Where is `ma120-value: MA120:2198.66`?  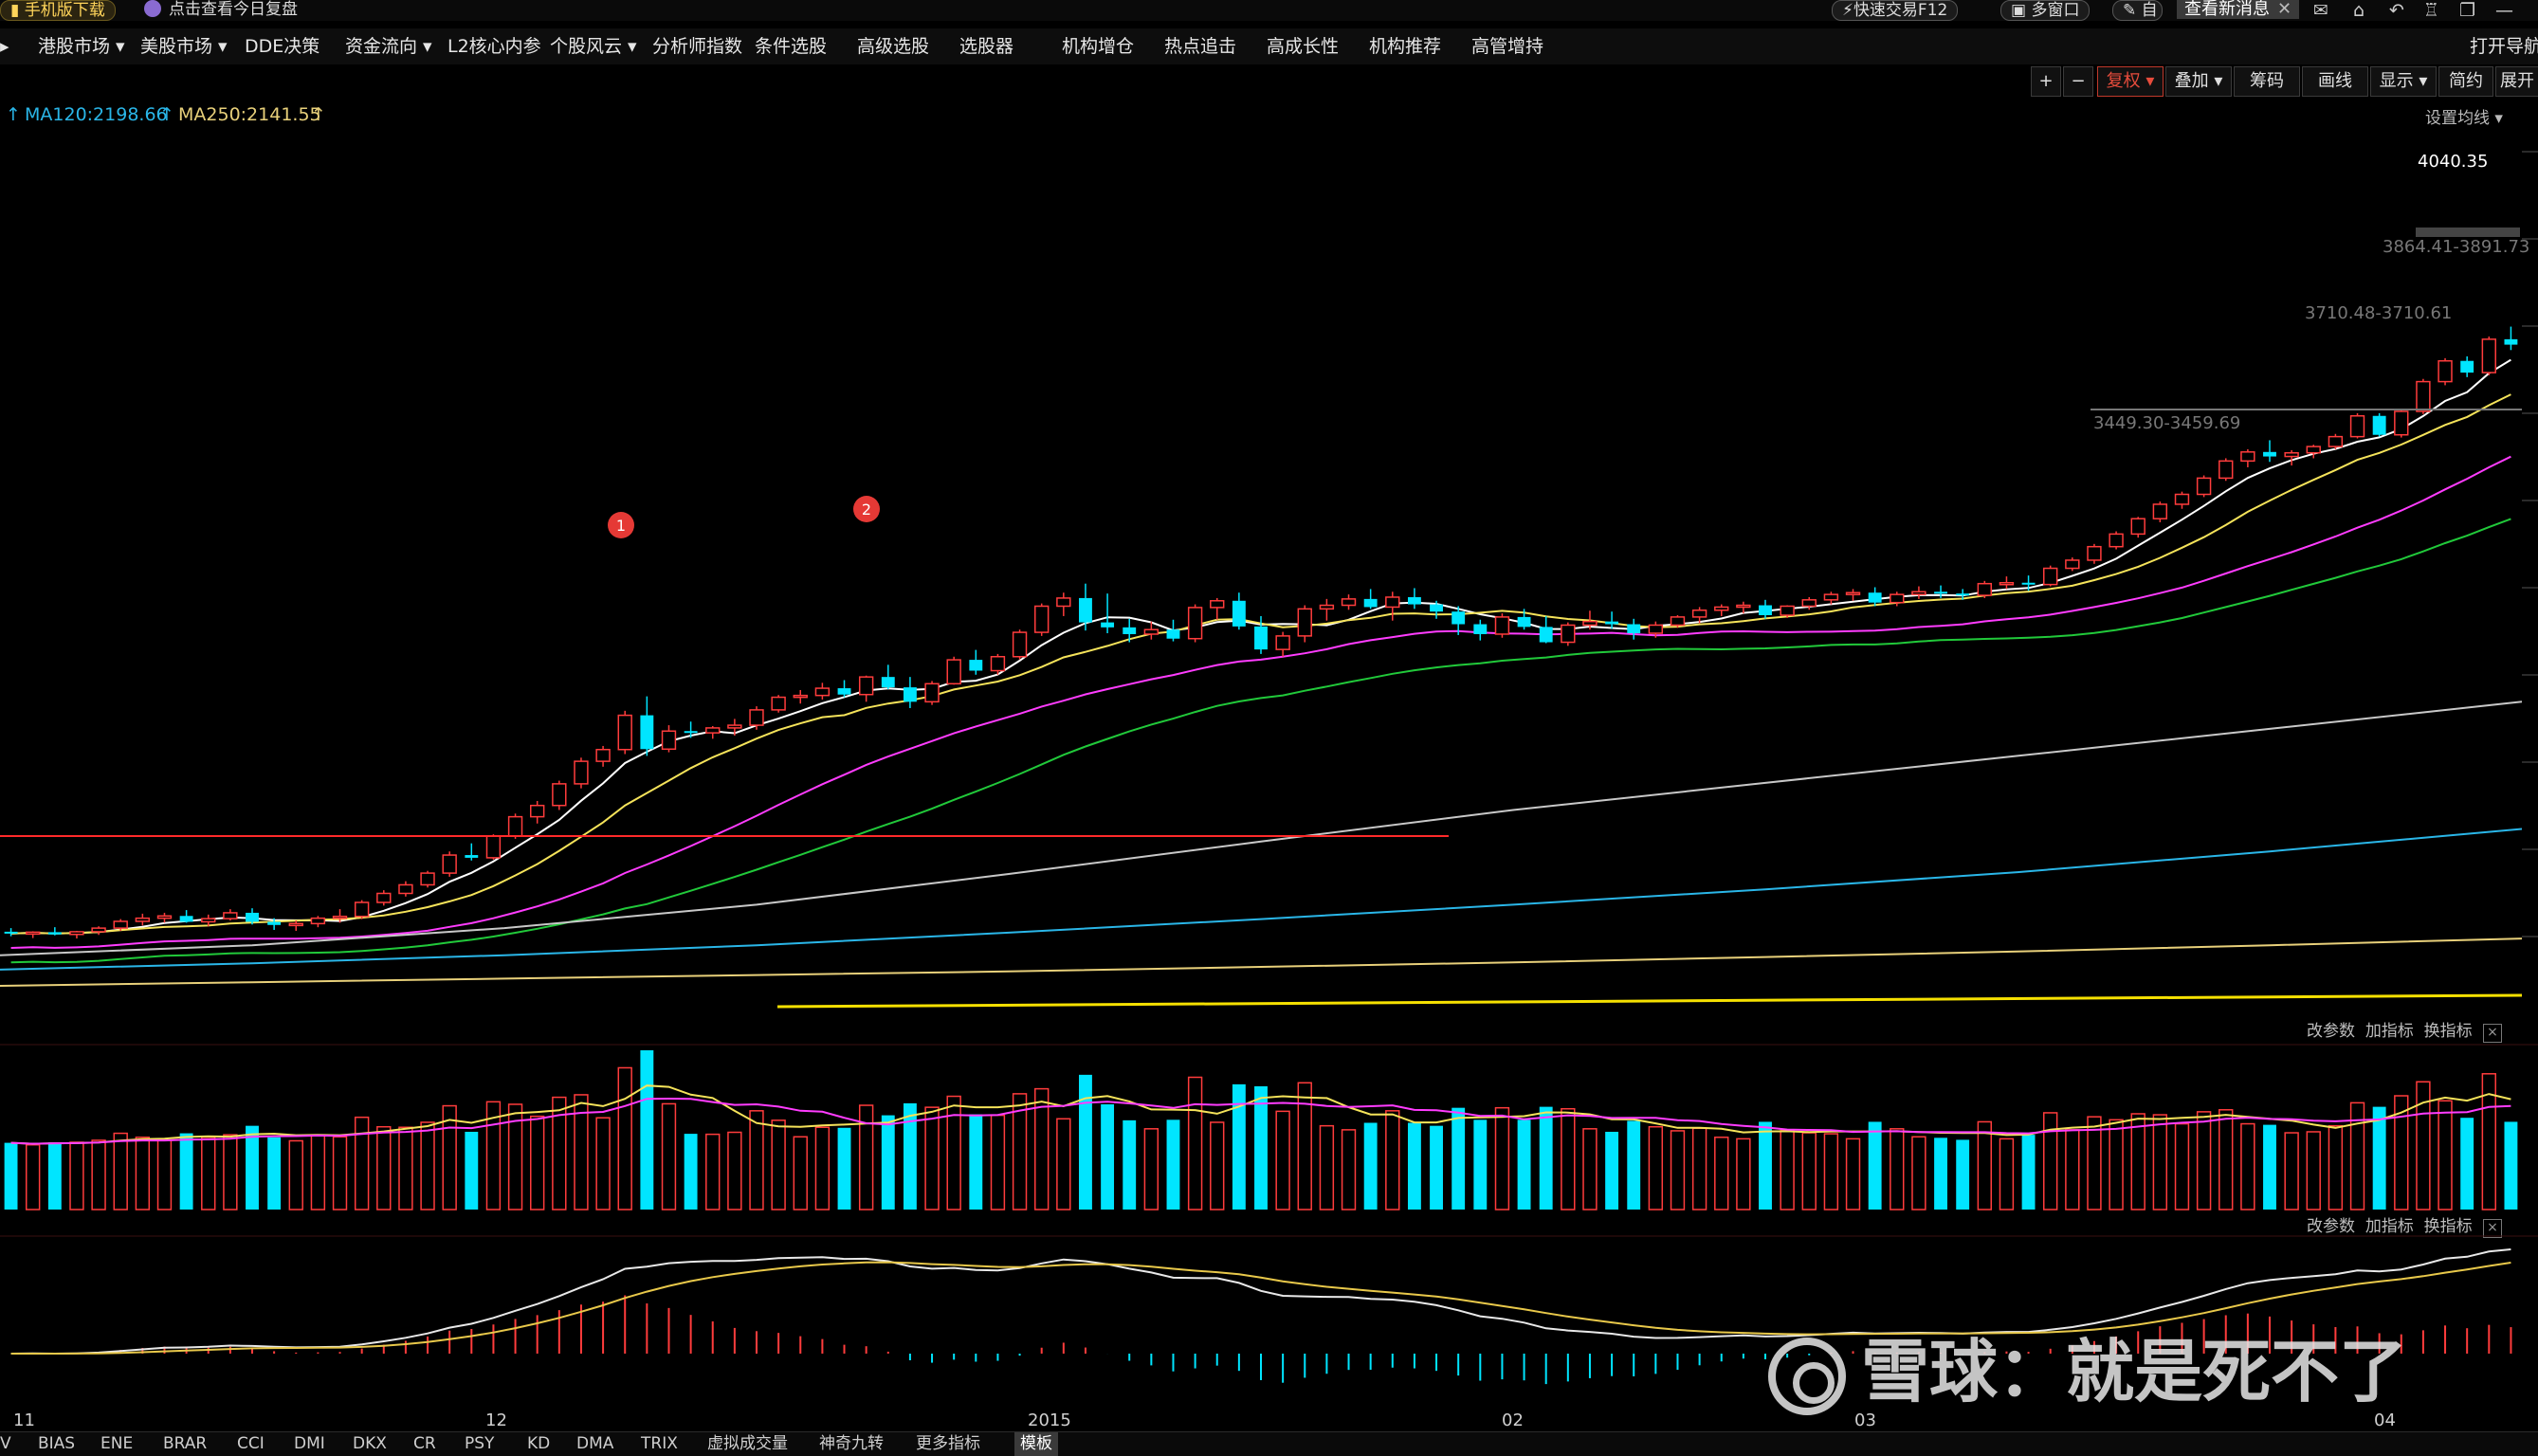 ma120-value: MA120:2198.66 is located at coordinates (96, 114).